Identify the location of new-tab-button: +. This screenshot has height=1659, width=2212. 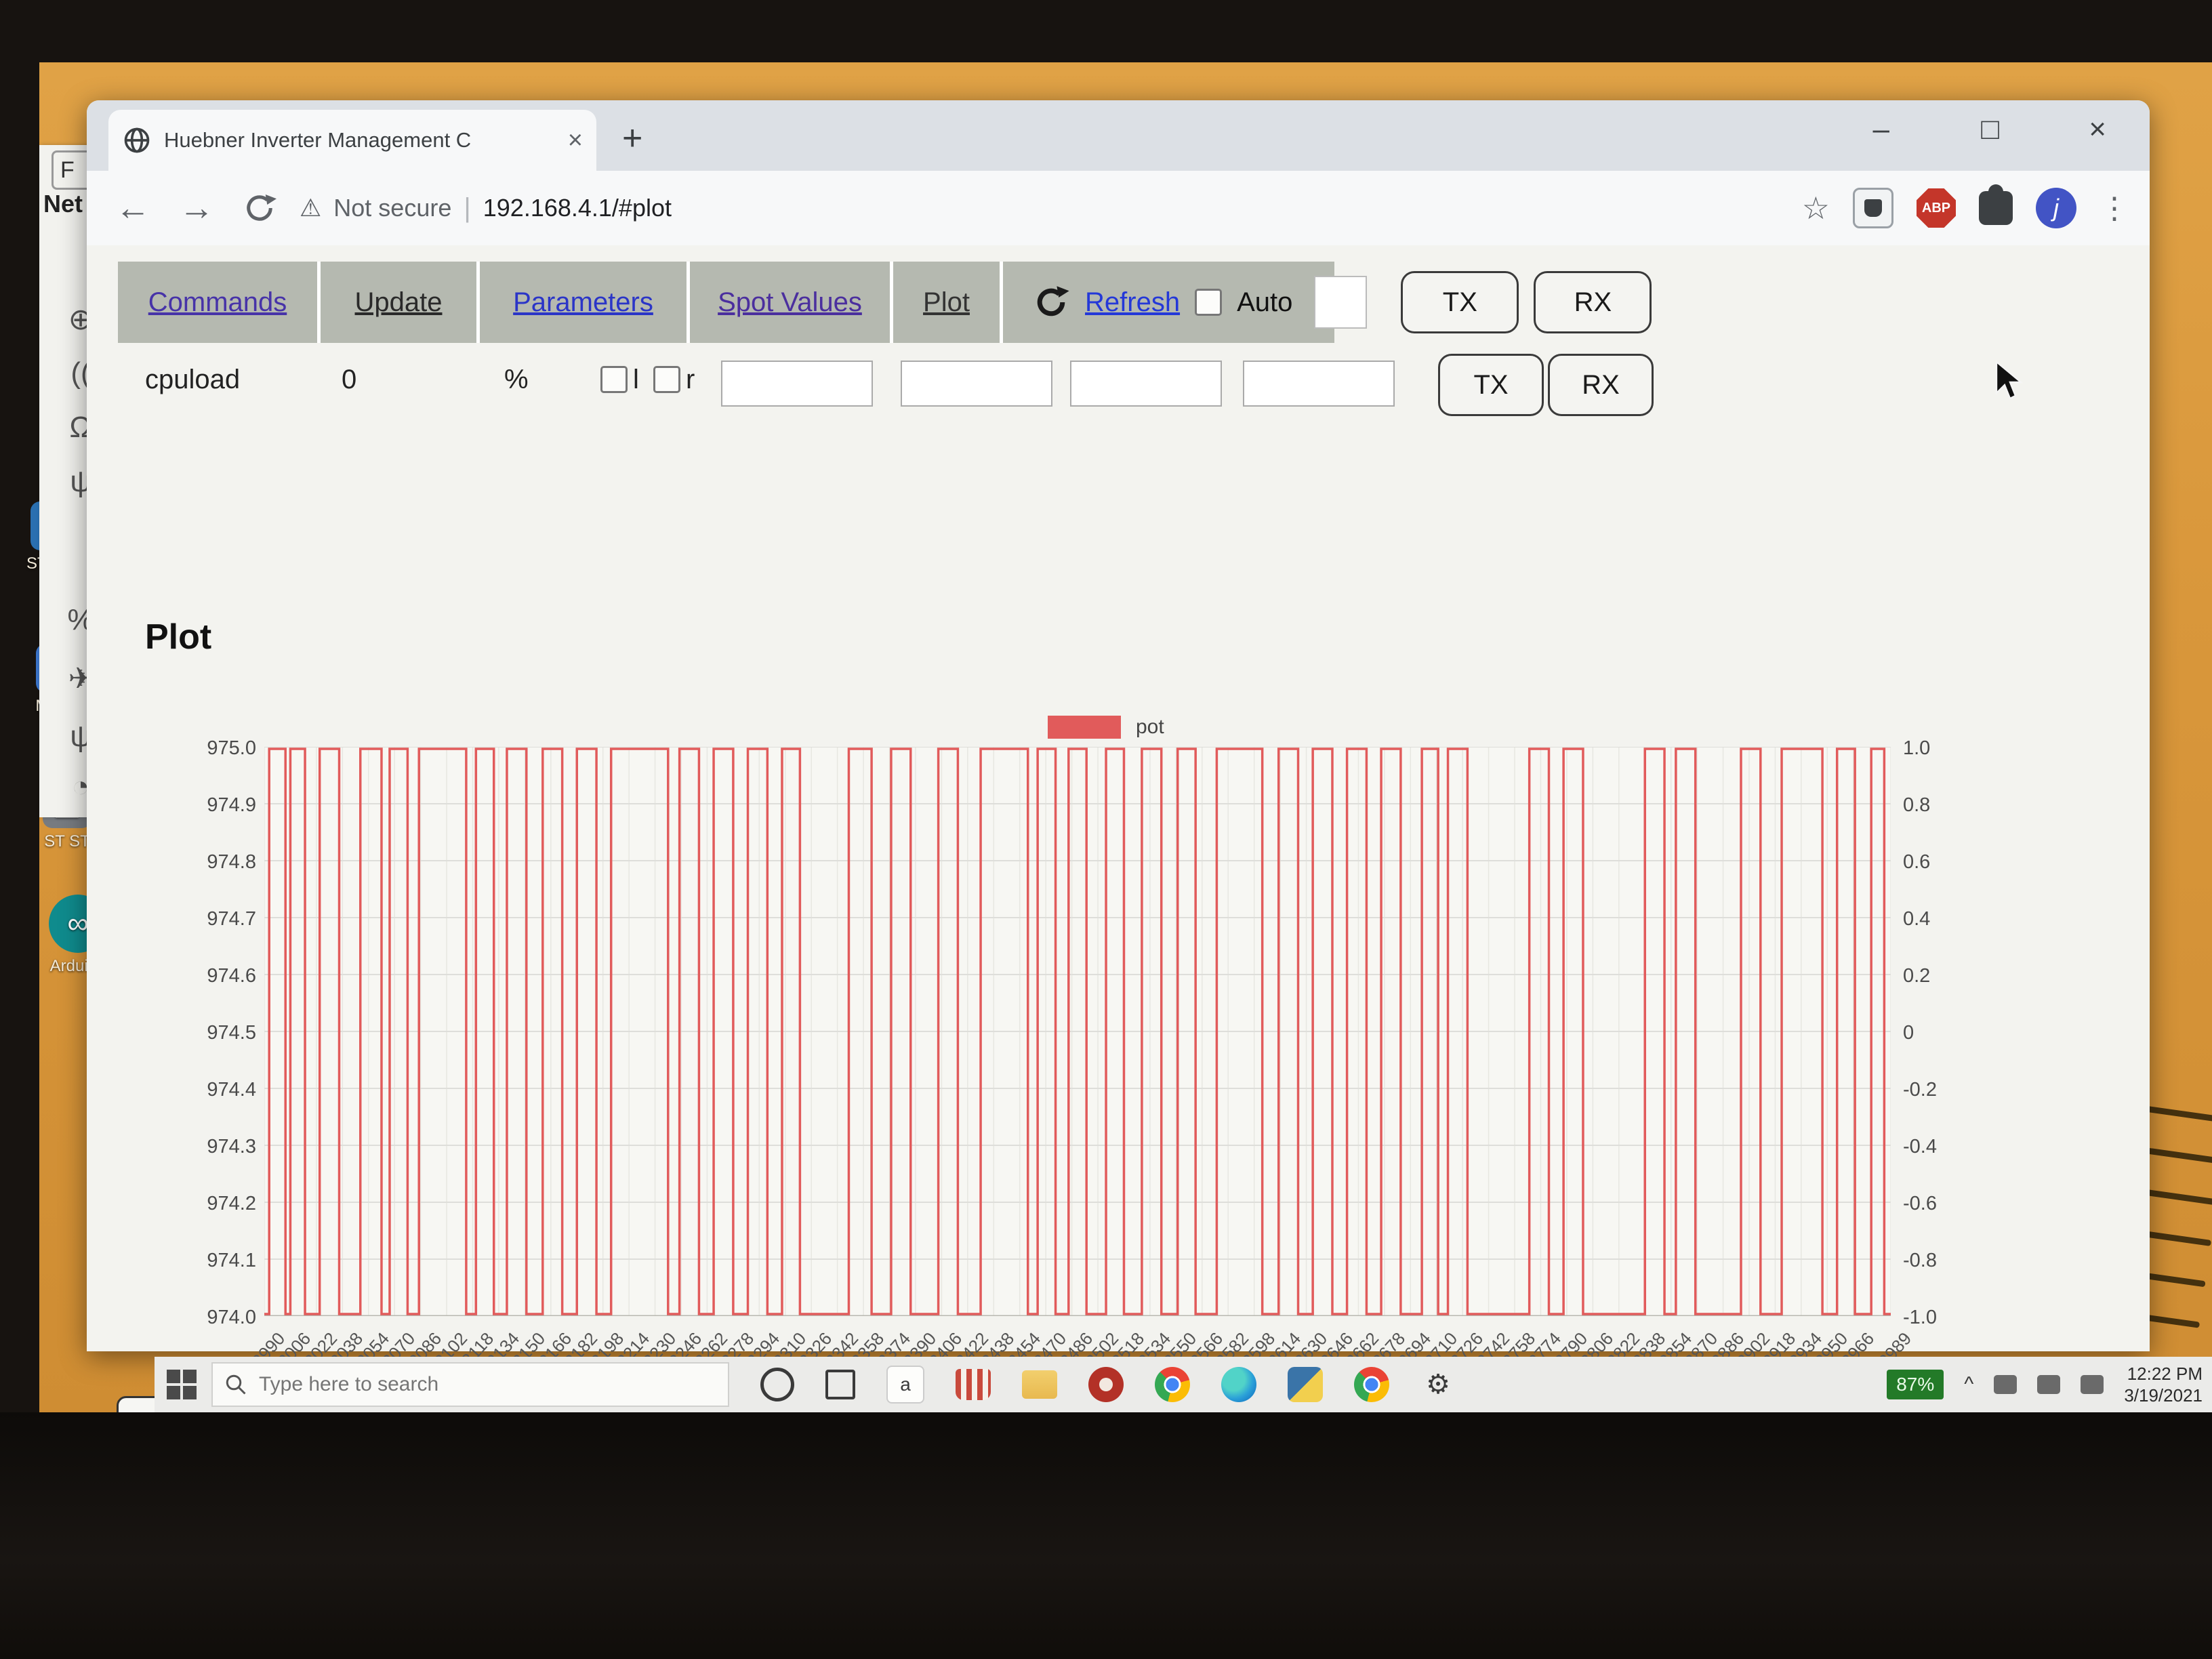
(632, 139).